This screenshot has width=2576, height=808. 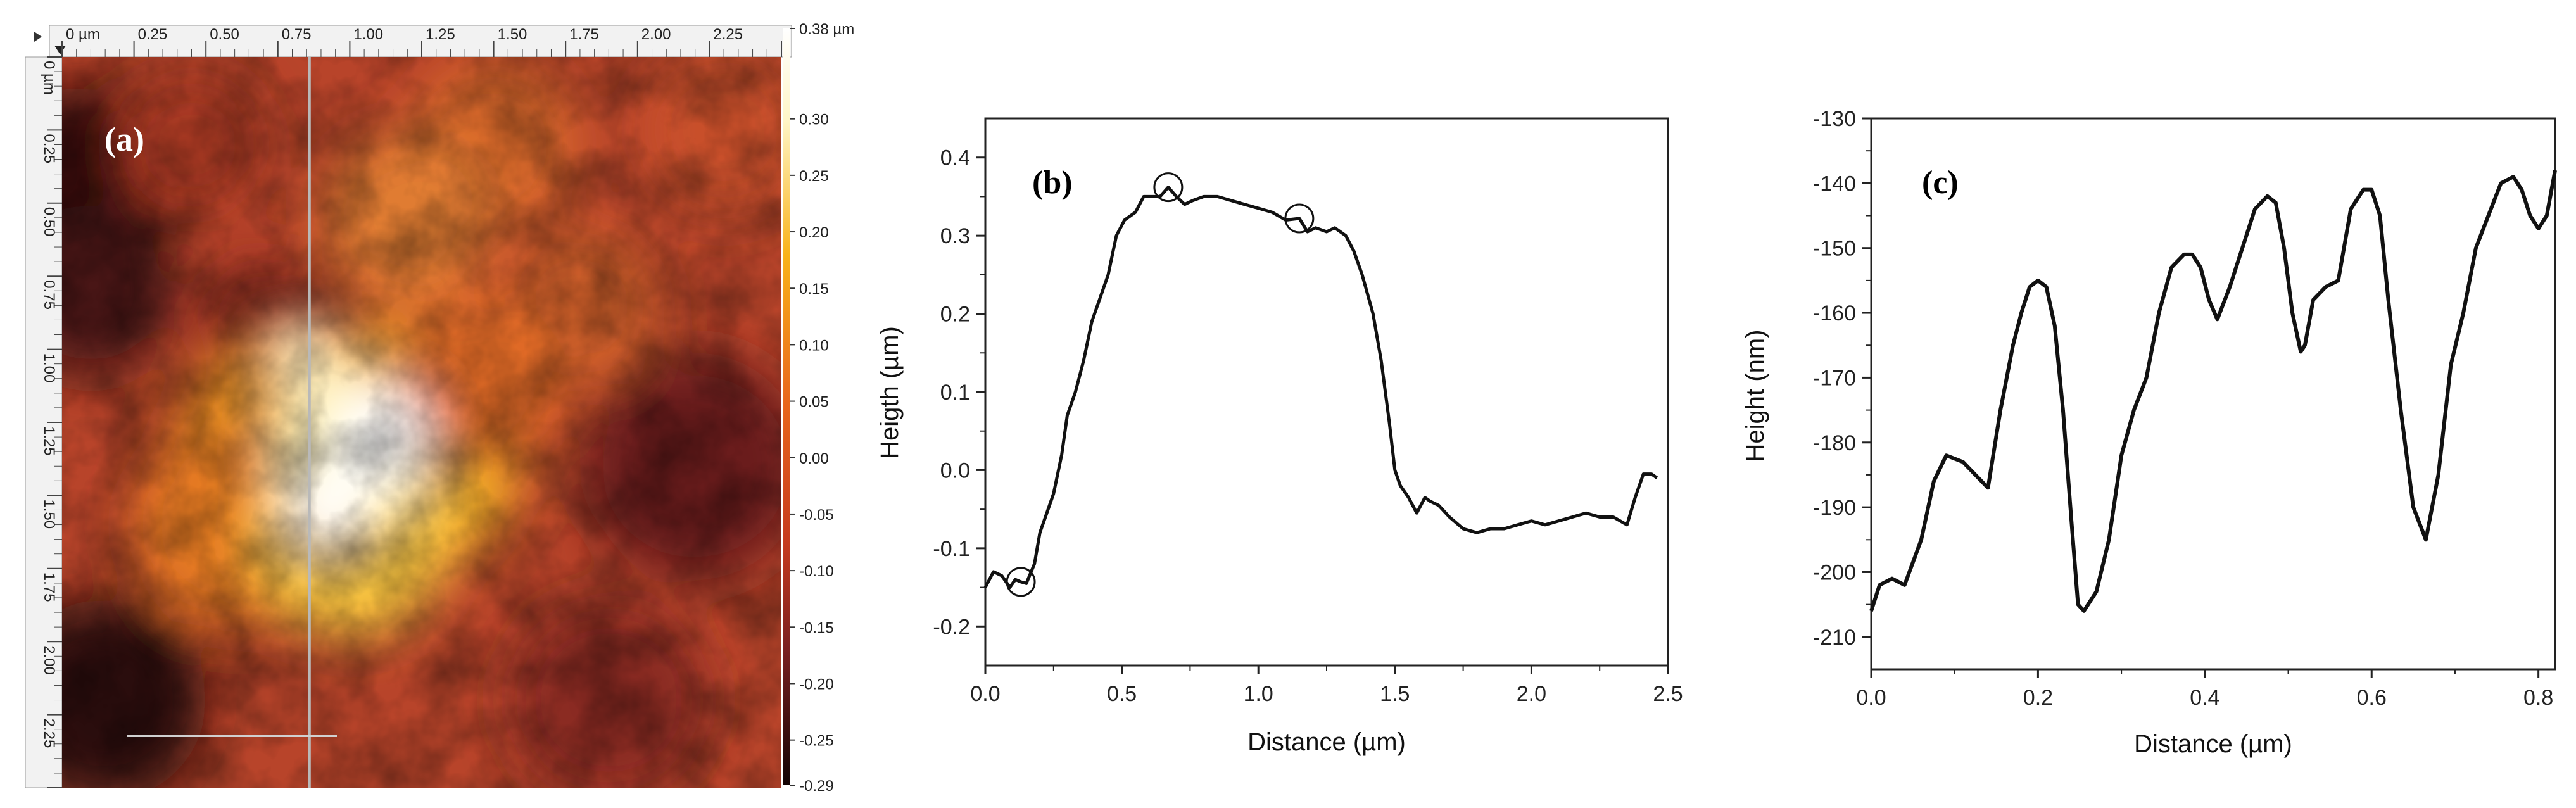 What do you see at coordinates (49, 441) in the screenshot?
I see `afm-y-tick-label: 1.25` at bounding box center [49, 441].